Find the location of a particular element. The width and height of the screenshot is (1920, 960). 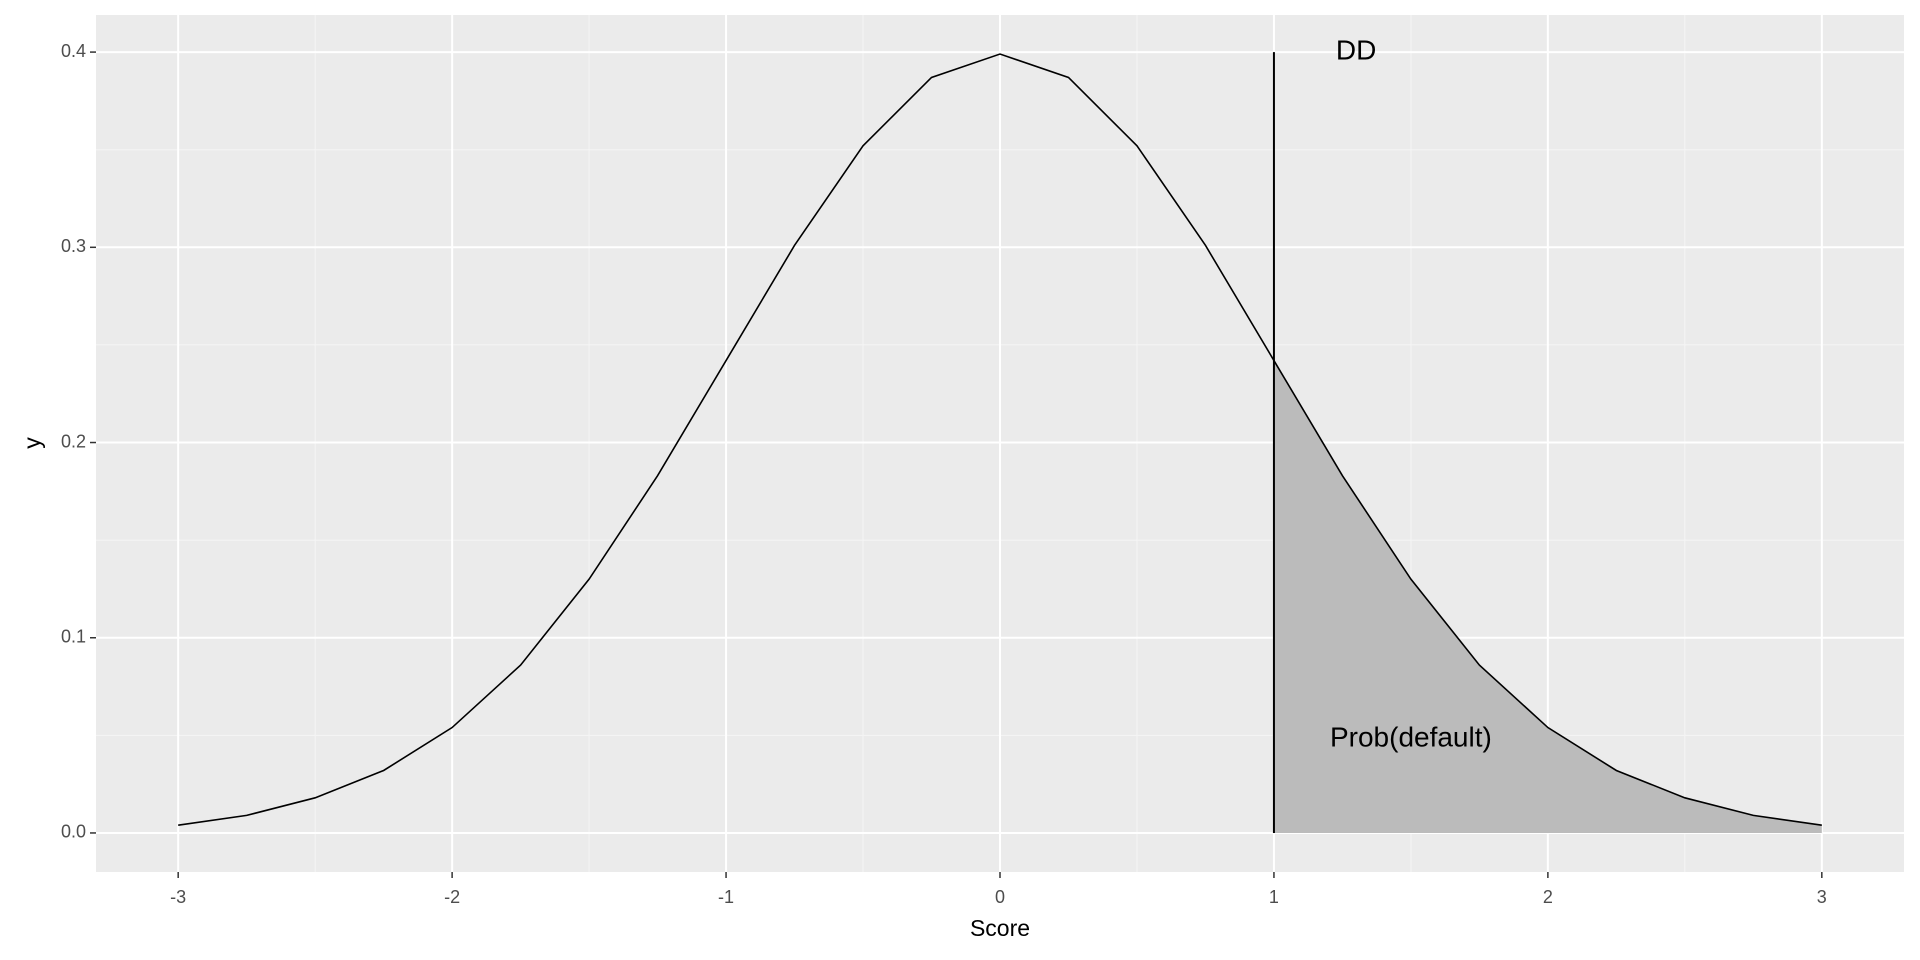

y-tick-label: 0.2 is located at coordinates (73, 441).